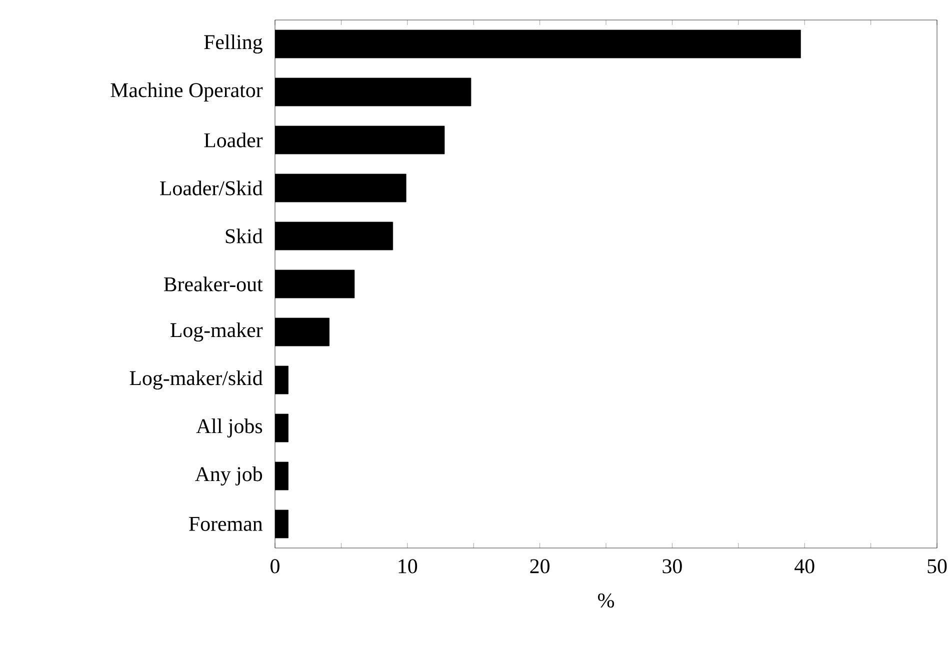 The width and height of the screenshot is (952, 645). I want to click on y-tick-label: All jobs, so click(229, 428).